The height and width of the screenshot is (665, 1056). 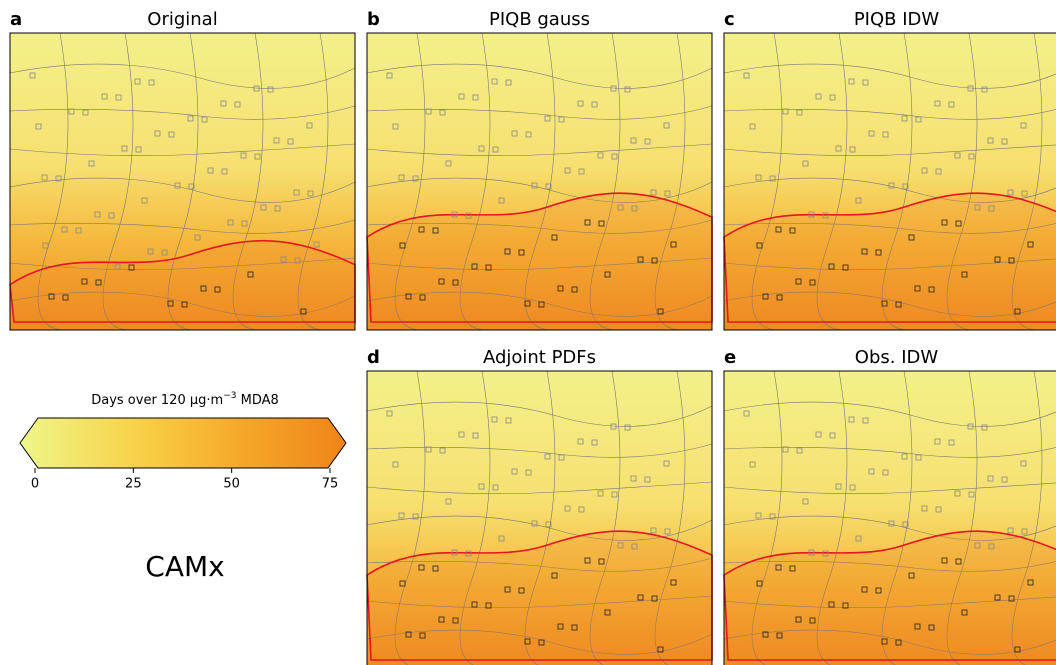 I want to click on colorbar-tick-label: 75, so click(x=330, y=484).